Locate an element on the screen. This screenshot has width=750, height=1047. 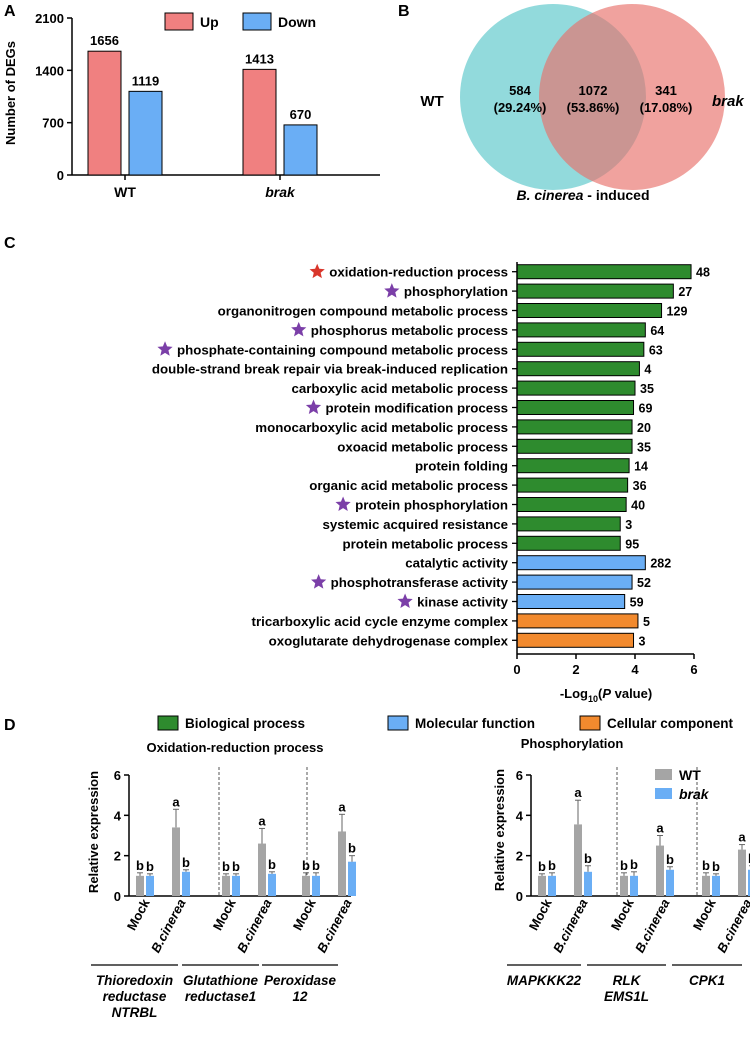
expr-gene-name: reductase1 is located at coordinates (220, 996).